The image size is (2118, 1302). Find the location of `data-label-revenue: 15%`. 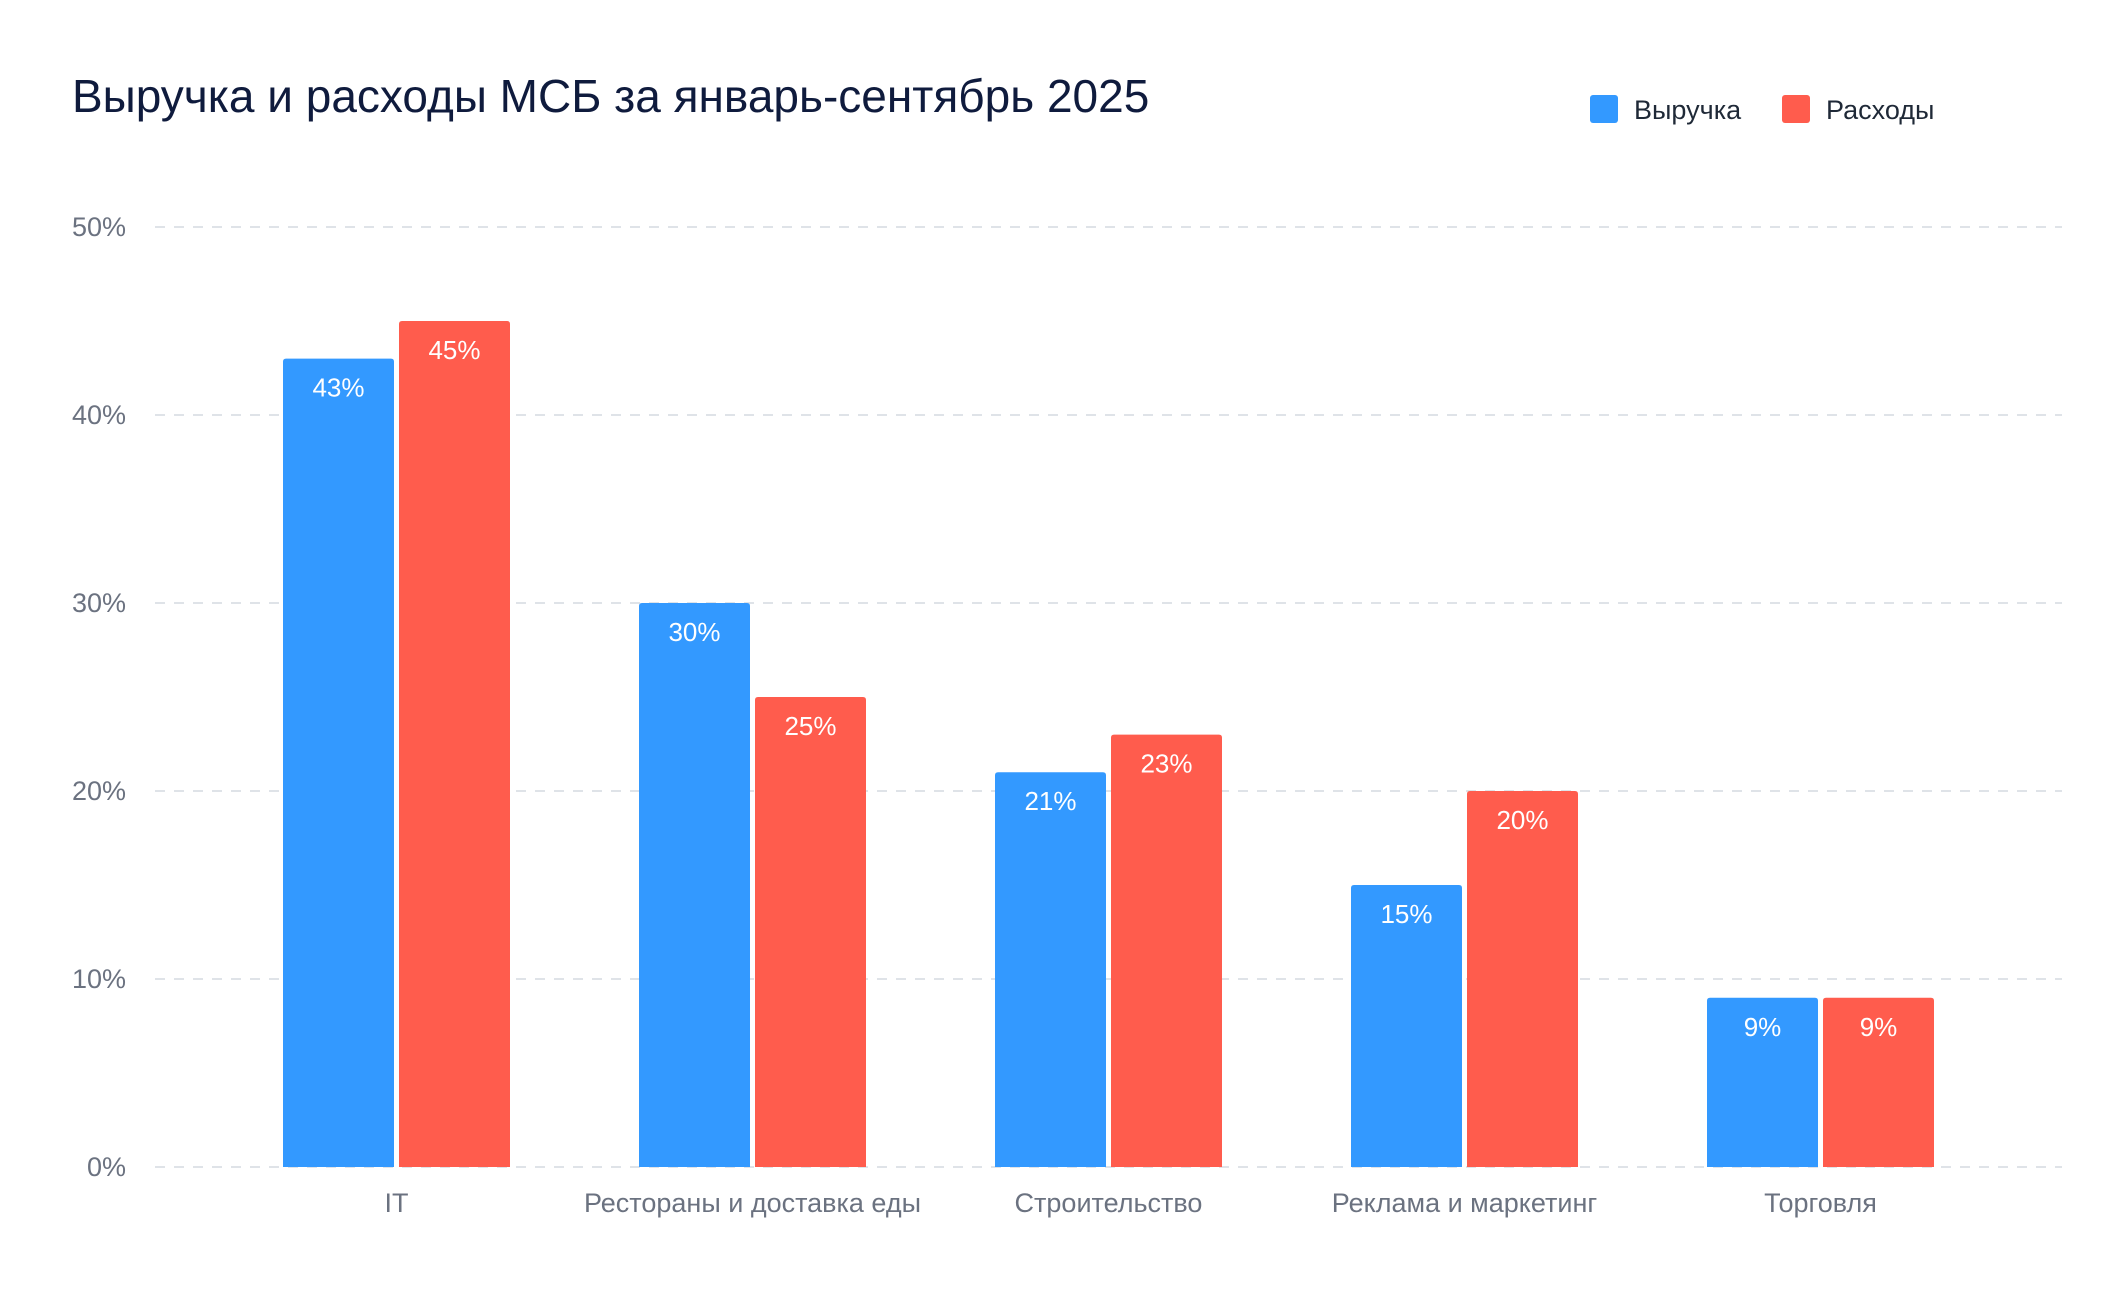

data-label-revenue: 15% is located at coordinates (1406, 914).